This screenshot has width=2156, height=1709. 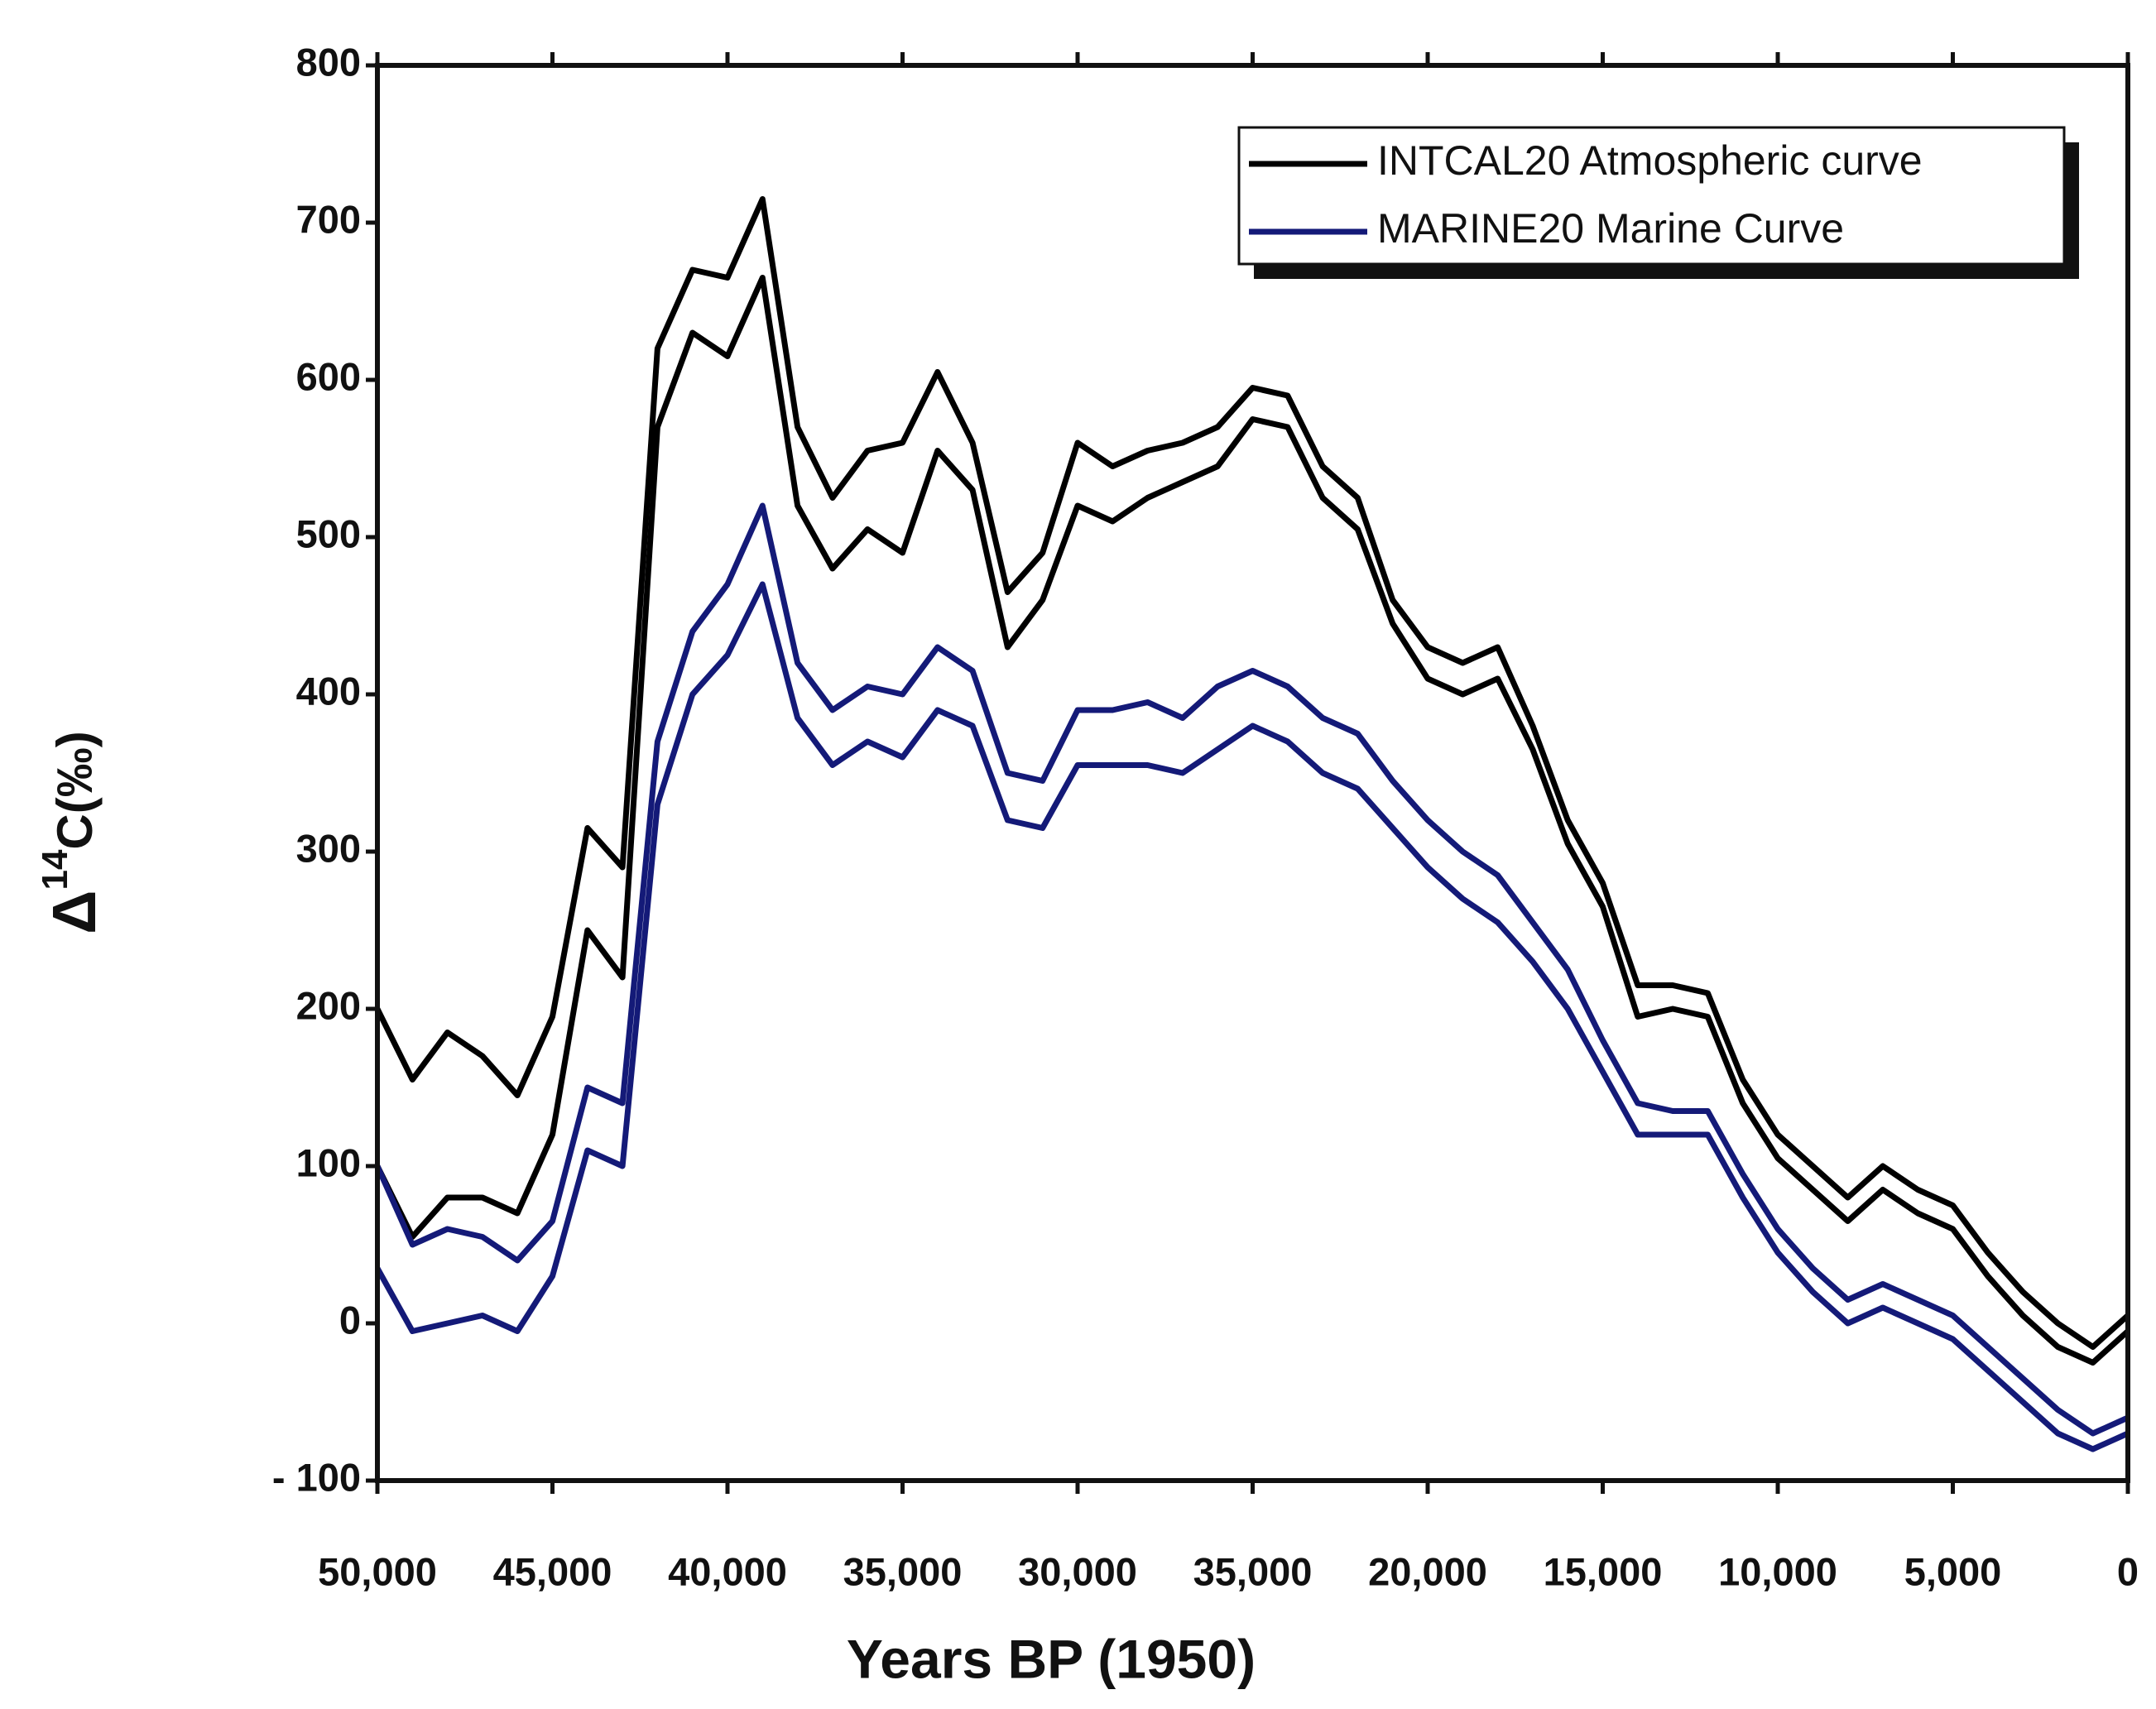 What do you see at coordinates (1778, 1571) in the screenshot?
I see `x-tick-label: 10,000` at bounding box center [1778, 1571].